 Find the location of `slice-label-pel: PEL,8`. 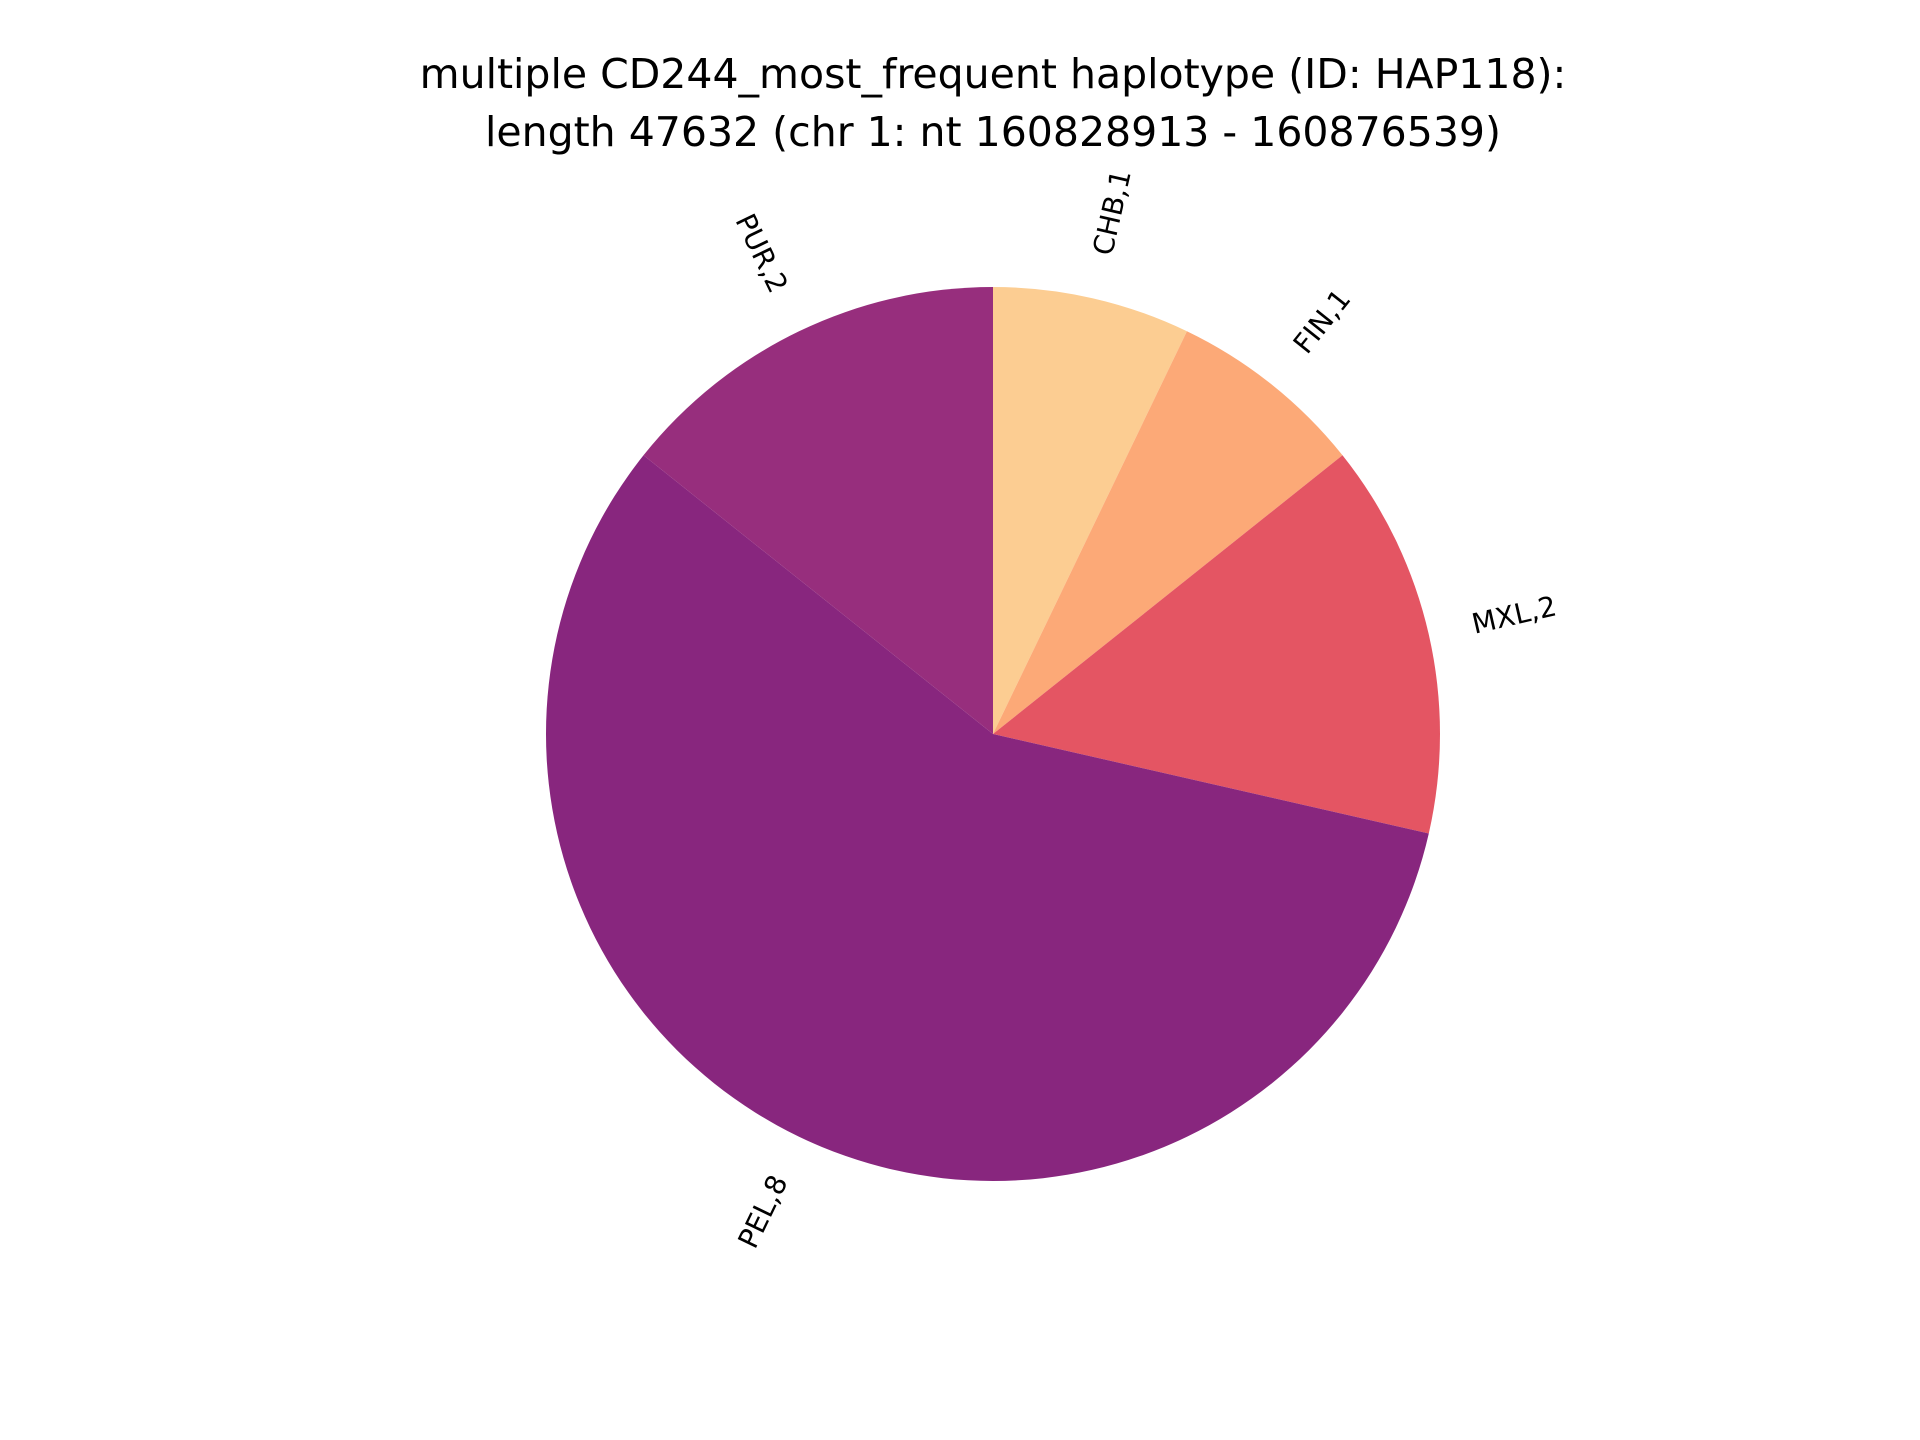

slice-label-pel: PEL,8 is located at coordinates (762, 1212).